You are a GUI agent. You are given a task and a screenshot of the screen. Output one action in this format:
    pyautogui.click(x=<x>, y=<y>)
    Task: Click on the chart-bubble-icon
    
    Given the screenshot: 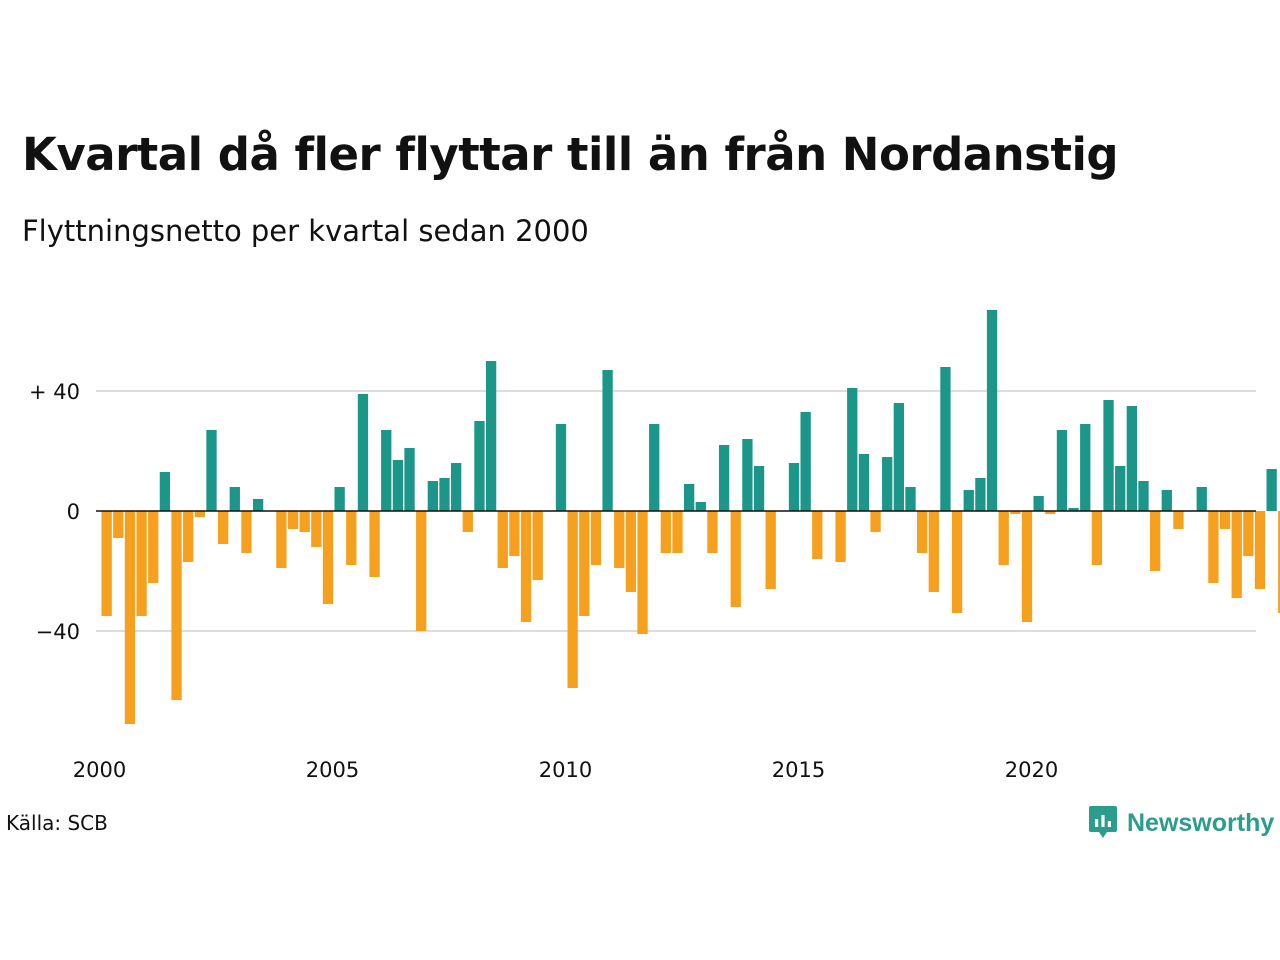 What is the action you would take?
    pyautogui.click(x=1103, y=822)
    